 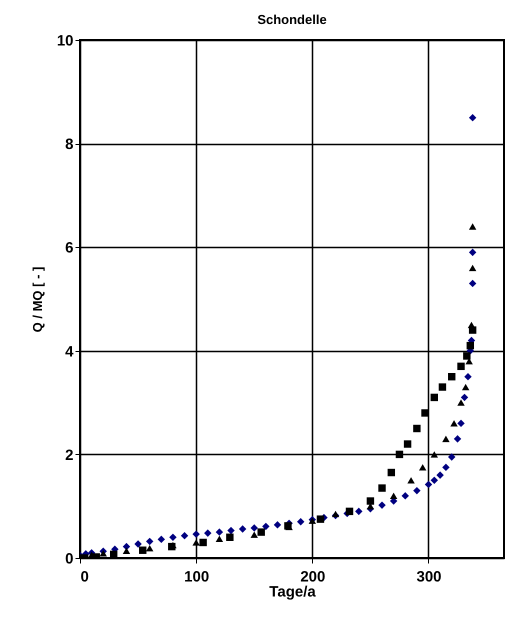 I want to click on y-tick-label: 2, so click(x=69, y=455).